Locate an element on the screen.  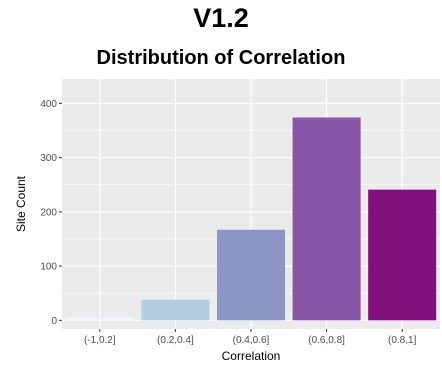
y-tick-label: 400 is located at coordinates (48, 104).